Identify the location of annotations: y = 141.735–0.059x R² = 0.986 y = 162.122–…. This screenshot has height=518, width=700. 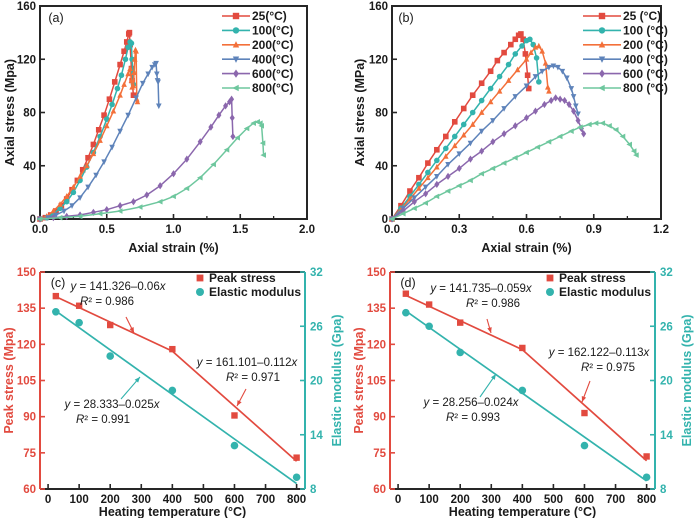
(537, 353).